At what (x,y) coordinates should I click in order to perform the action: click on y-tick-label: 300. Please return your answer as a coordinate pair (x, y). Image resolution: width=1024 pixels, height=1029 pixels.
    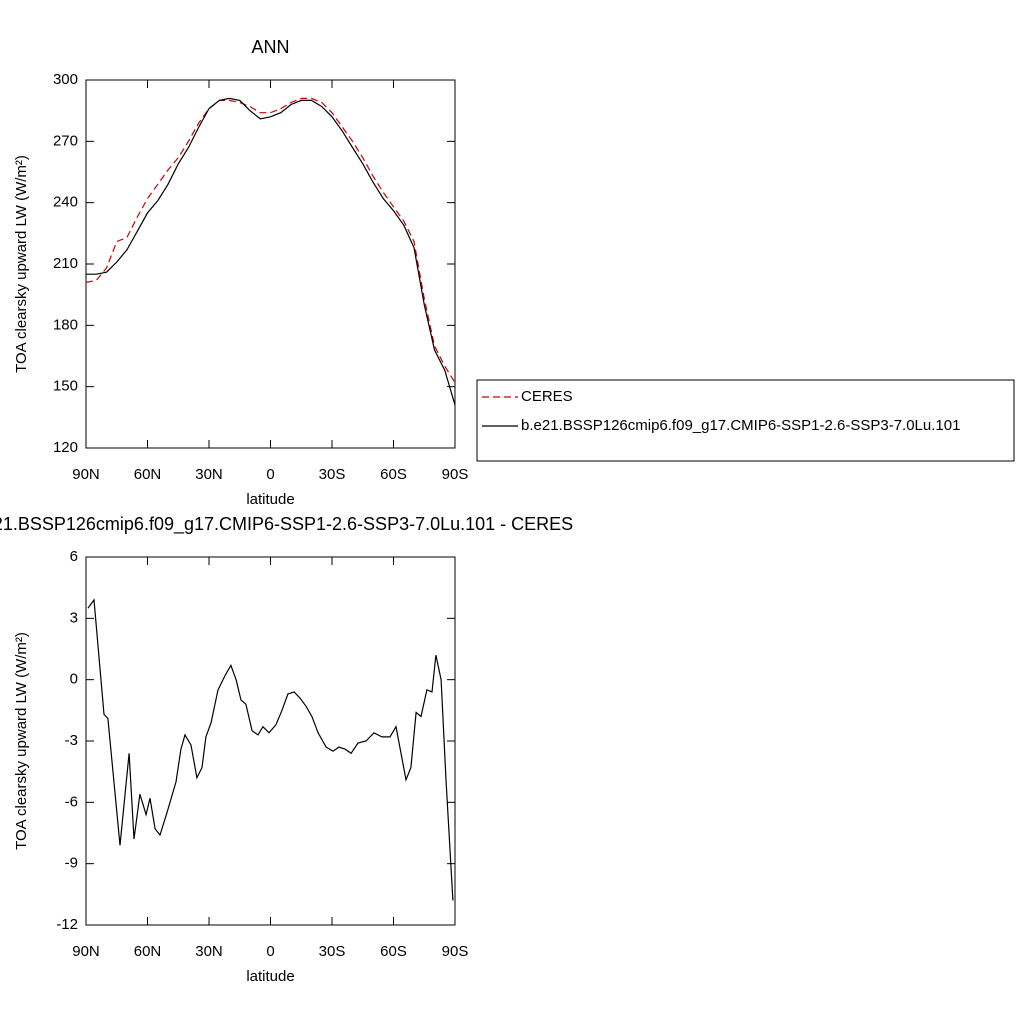
    Looking at the image, I should click on (65, 79).